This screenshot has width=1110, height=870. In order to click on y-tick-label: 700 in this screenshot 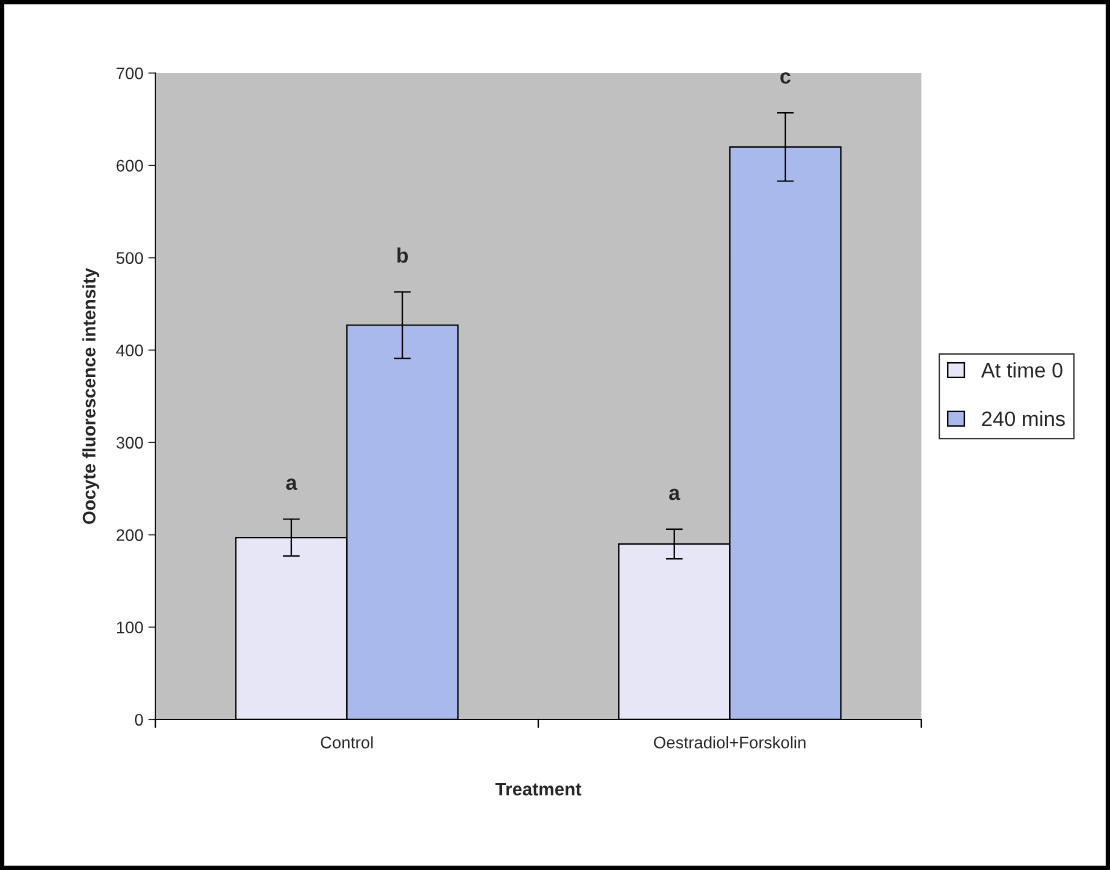, I will do `click(129, 73)`.